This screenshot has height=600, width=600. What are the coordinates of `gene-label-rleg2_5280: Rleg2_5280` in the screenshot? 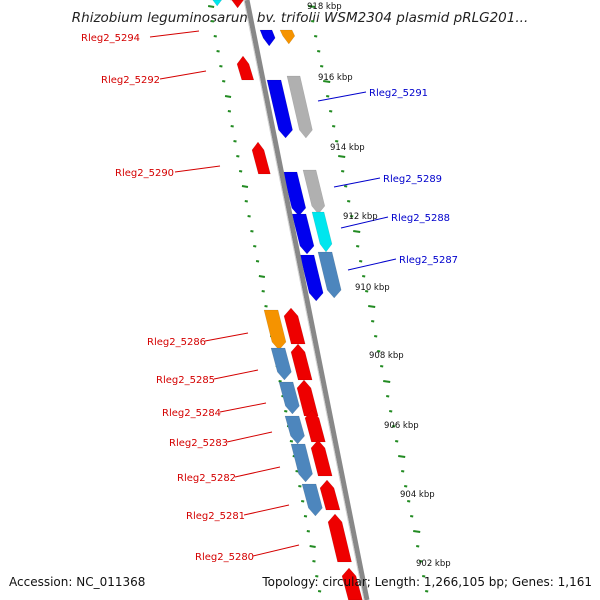 It's located at (224, 557).